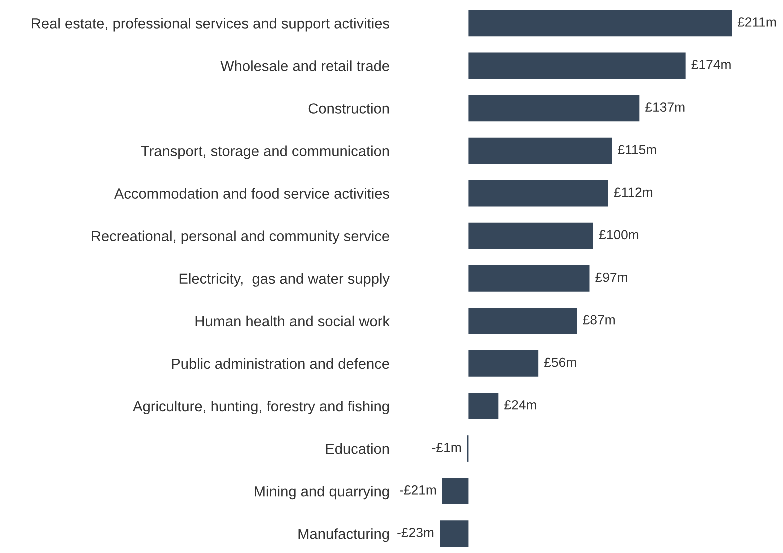 Image resolution: width=783 pixels, height=553 pixels. I want to click on y-tick-label: Agriculture, hunting, forestry and fishing, so click(261, 407).